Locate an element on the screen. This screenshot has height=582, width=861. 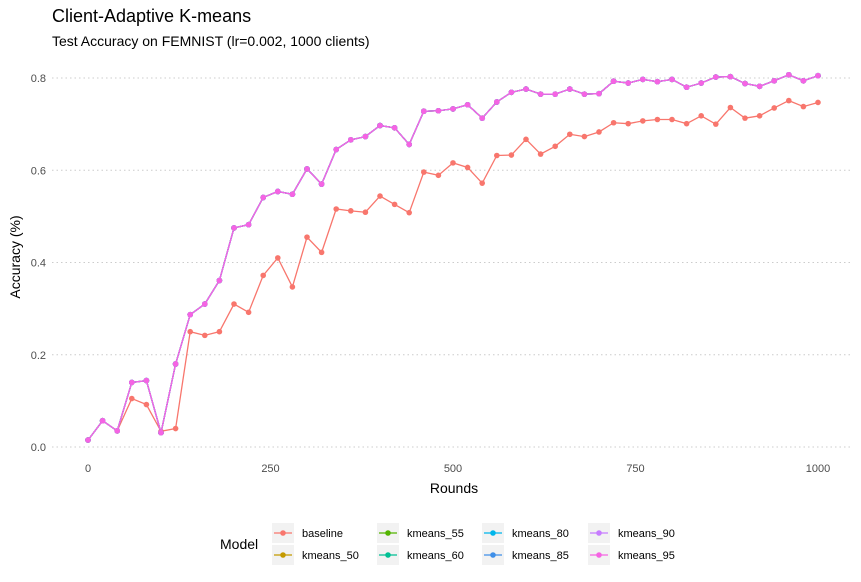
y-axis-ticks: 0.0 0.2 0.4 0.6 0.8 is located at coordinates (38, 263).